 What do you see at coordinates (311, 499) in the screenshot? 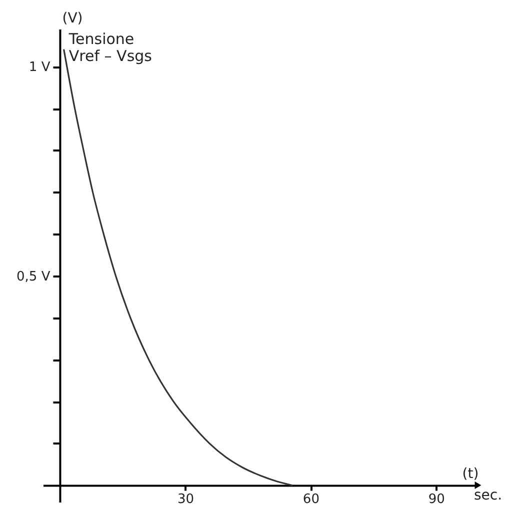
I see `x-tick-label: 60` at bounding box center [311, 499].